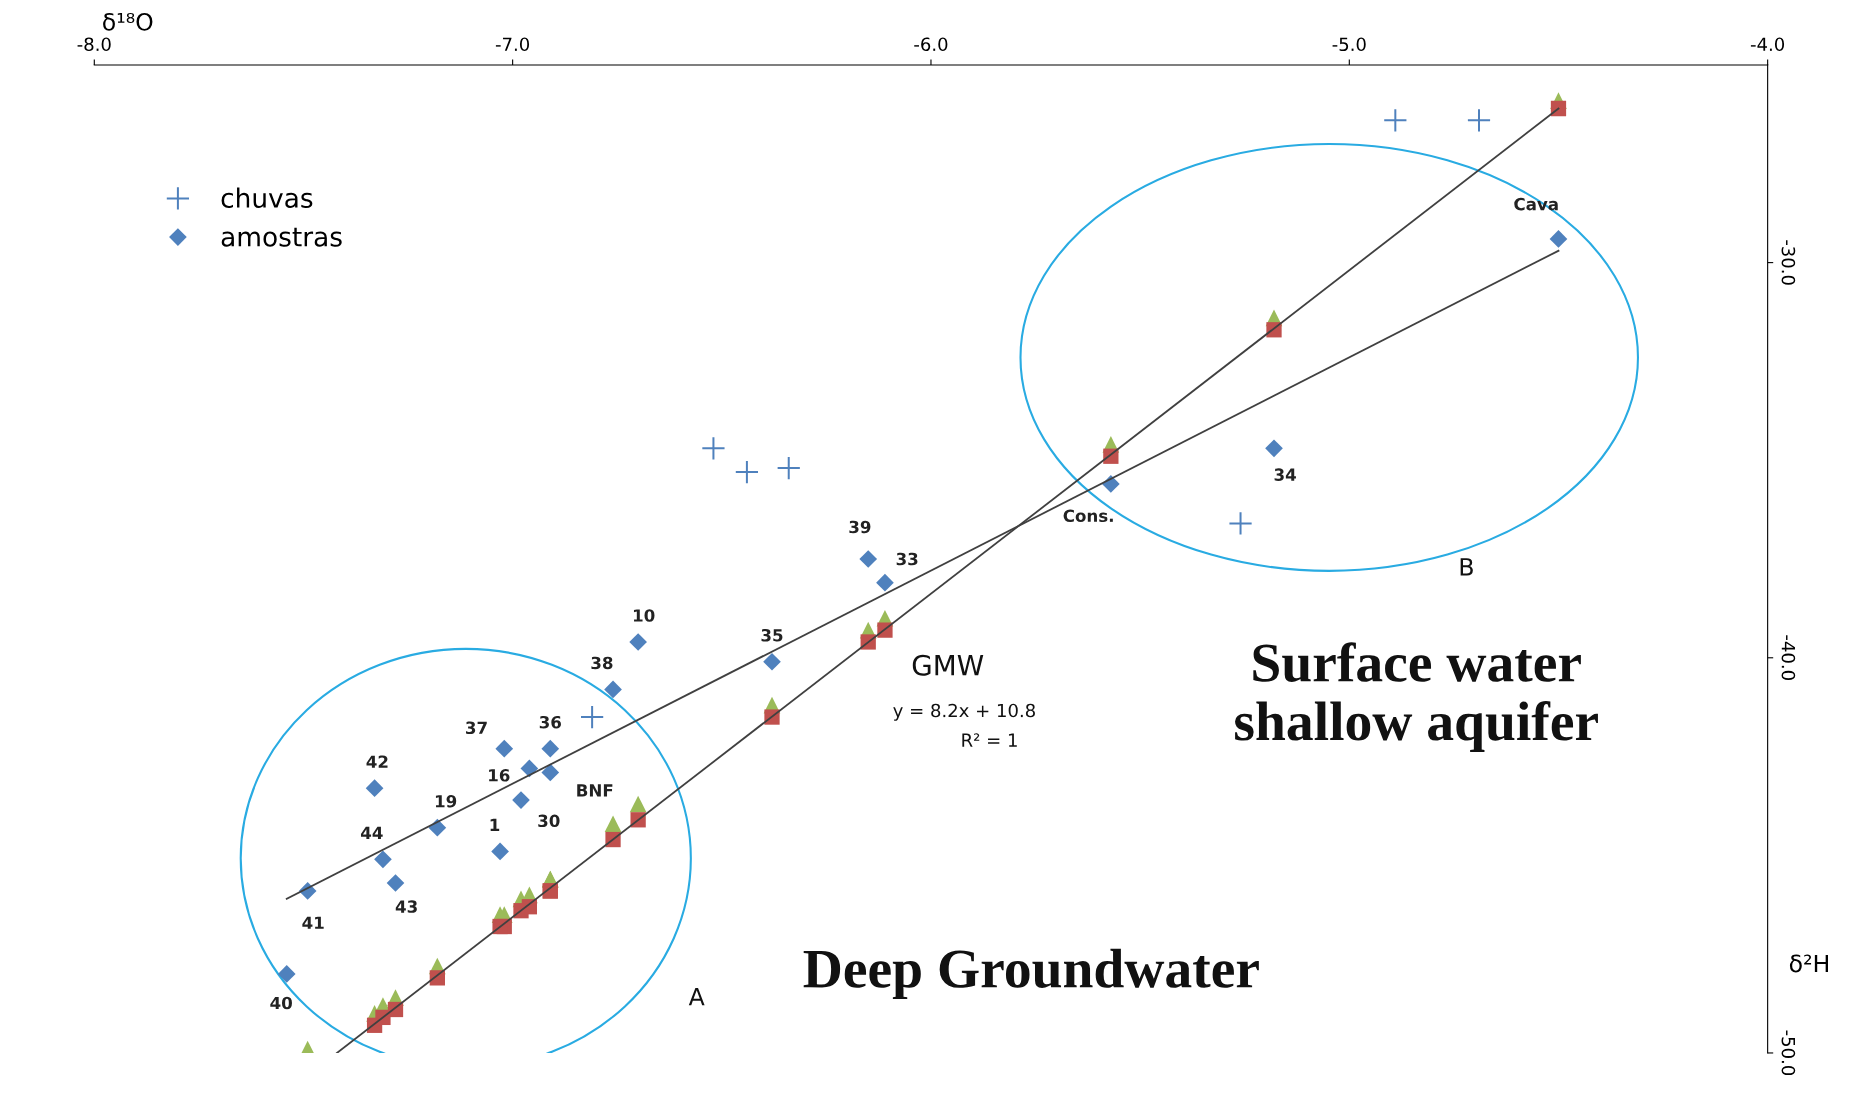 This screenshot has height=1102, width=1849. Describe the element at coordinates (602, 663) in the screenshot. I see `annotation: 38` at that location.